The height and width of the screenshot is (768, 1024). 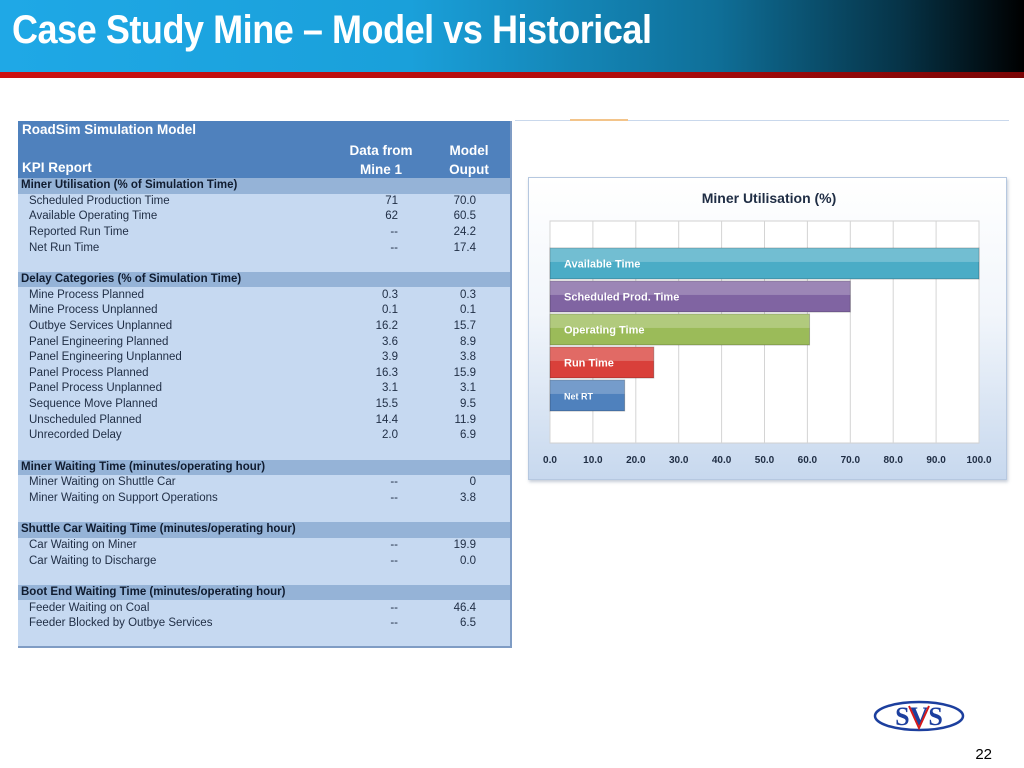 I want to click on kpi-row: Panel Engineering Planned 3.6 8.9, so click(x=264, y=343).